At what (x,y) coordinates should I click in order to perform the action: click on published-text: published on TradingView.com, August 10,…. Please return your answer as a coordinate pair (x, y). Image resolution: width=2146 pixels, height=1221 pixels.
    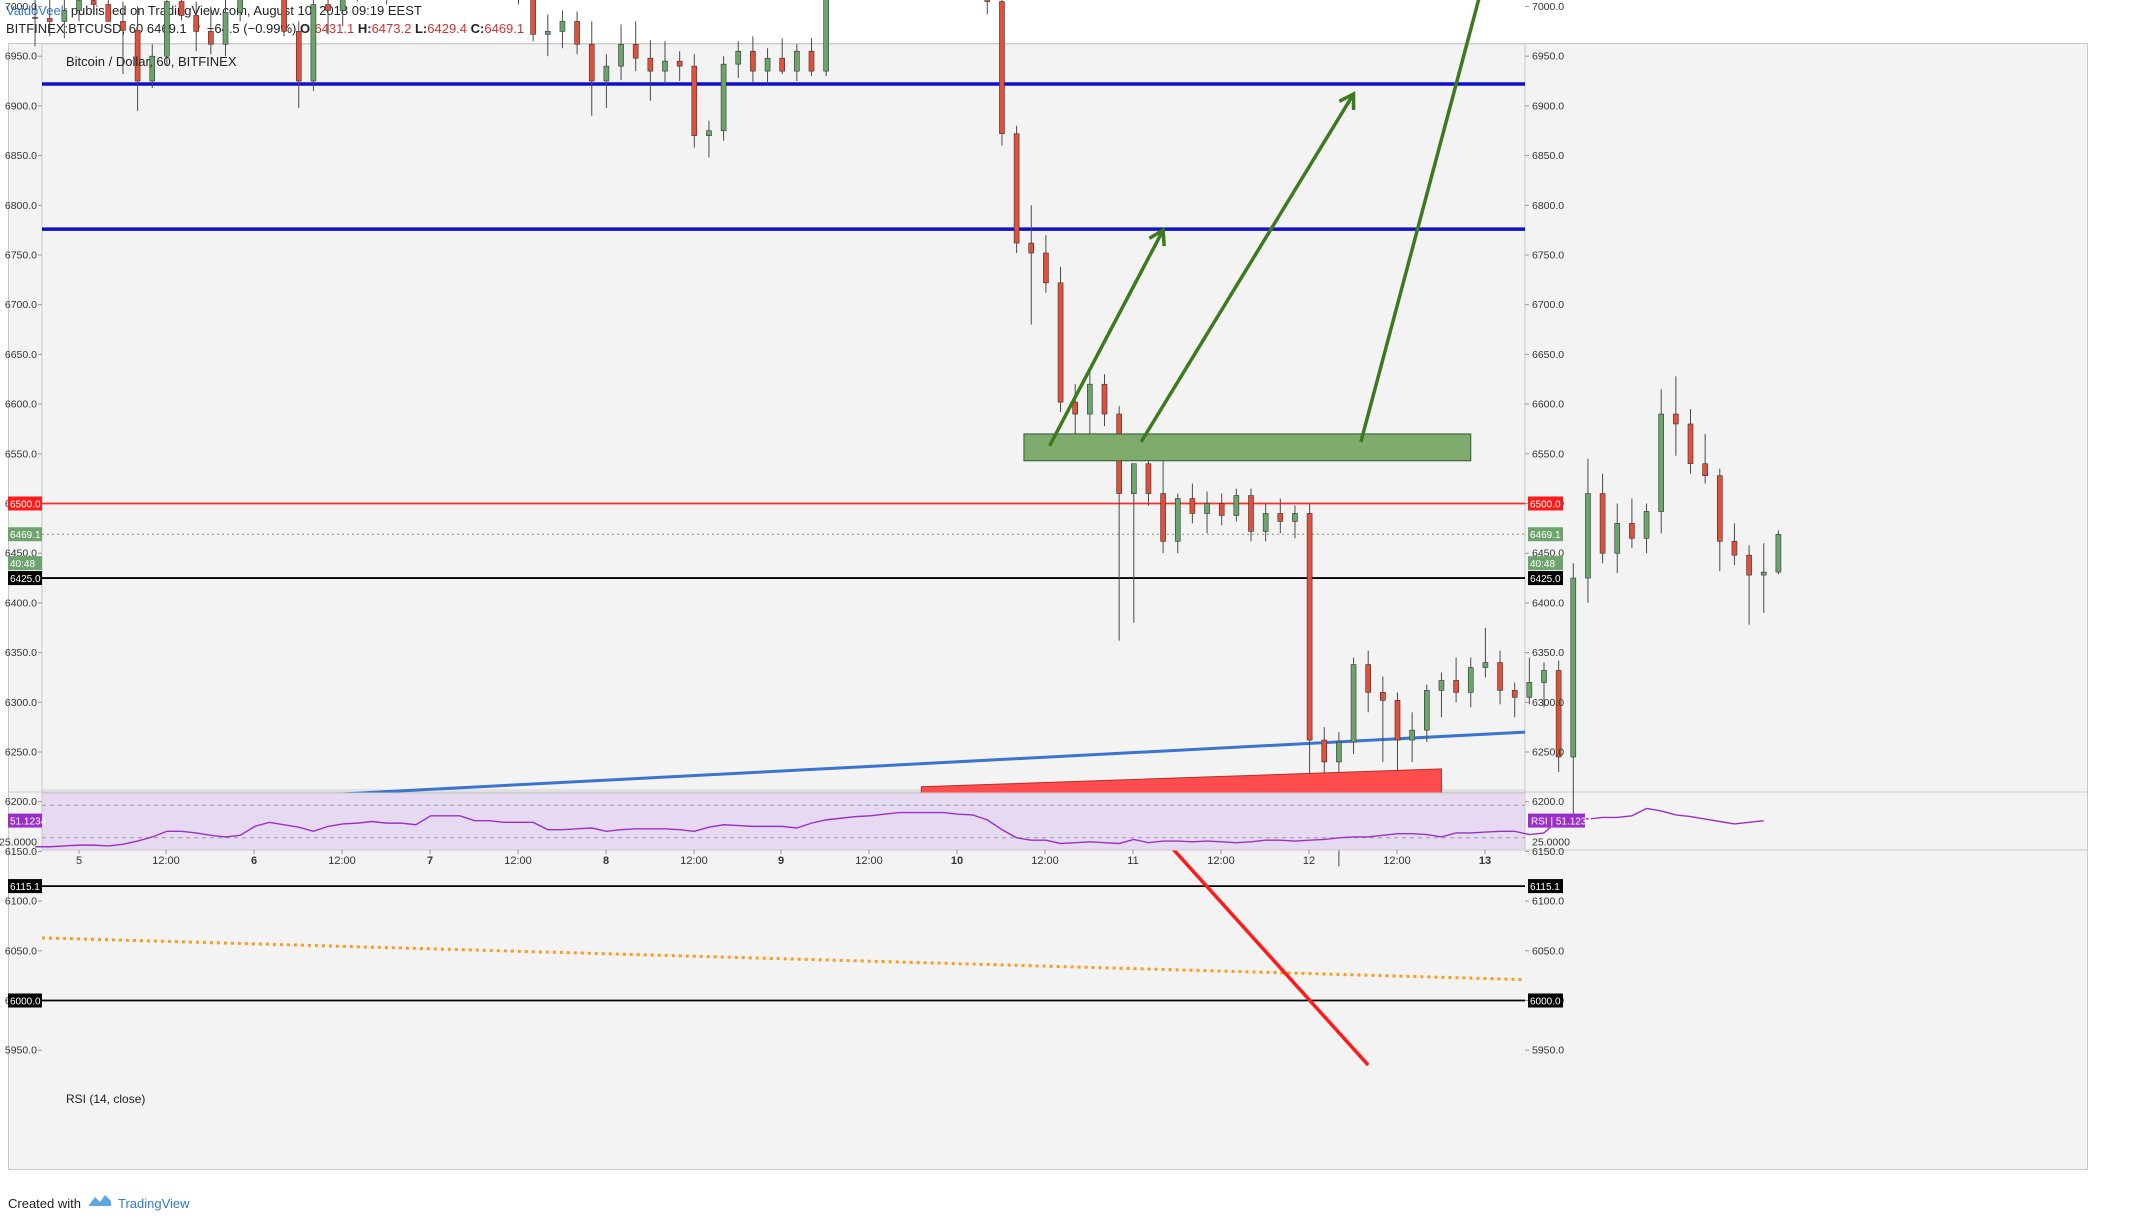
    Looking at the image, I should click on (244, 10).